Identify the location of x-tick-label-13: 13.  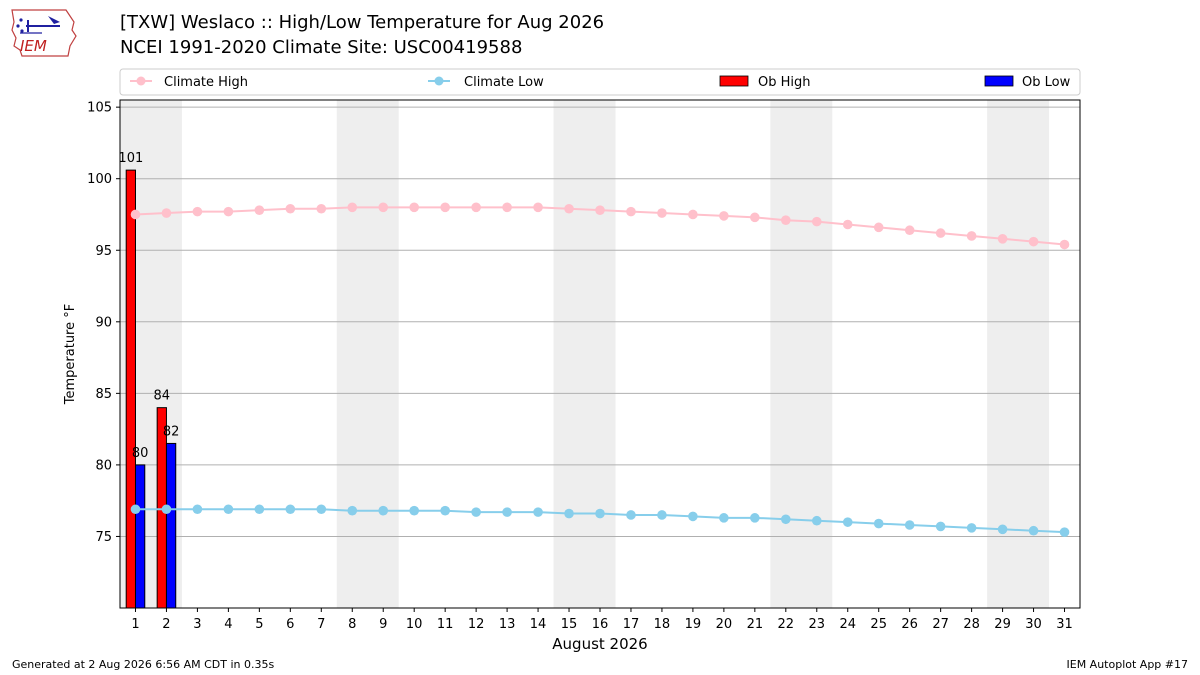
(507, 624).